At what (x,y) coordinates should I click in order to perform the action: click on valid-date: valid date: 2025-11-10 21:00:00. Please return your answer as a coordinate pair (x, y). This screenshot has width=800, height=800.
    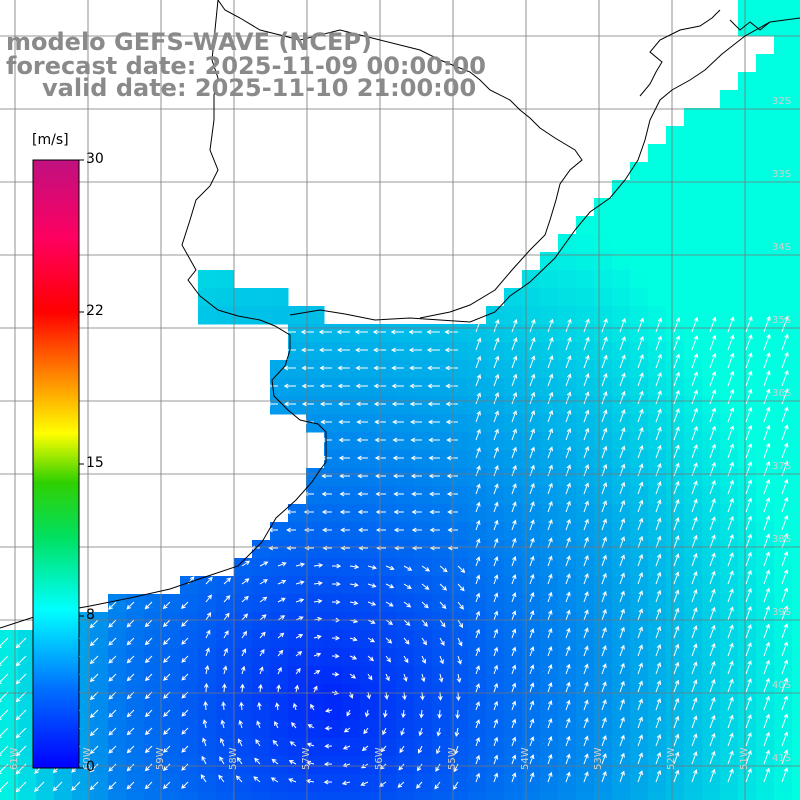
    Looking at the image, I should click on (259, 88).